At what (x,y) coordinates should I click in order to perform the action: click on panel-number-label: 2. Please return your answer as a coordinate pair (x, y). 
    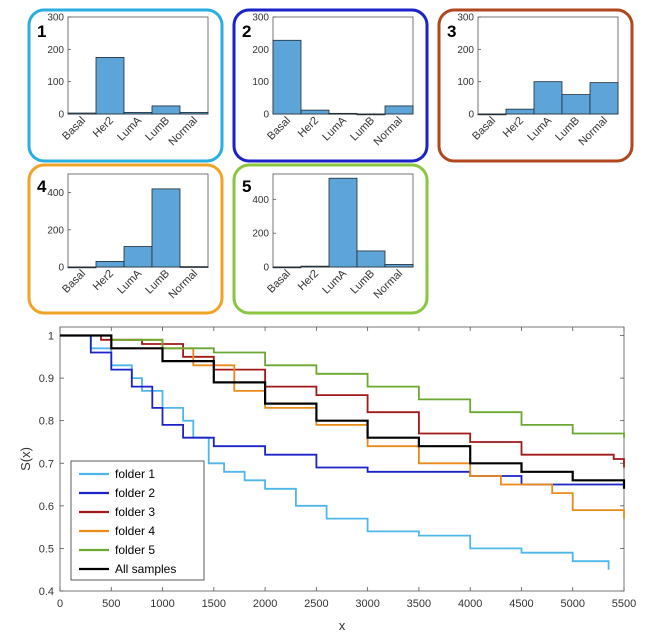
    Looking at the image, I should click on (246, 31).